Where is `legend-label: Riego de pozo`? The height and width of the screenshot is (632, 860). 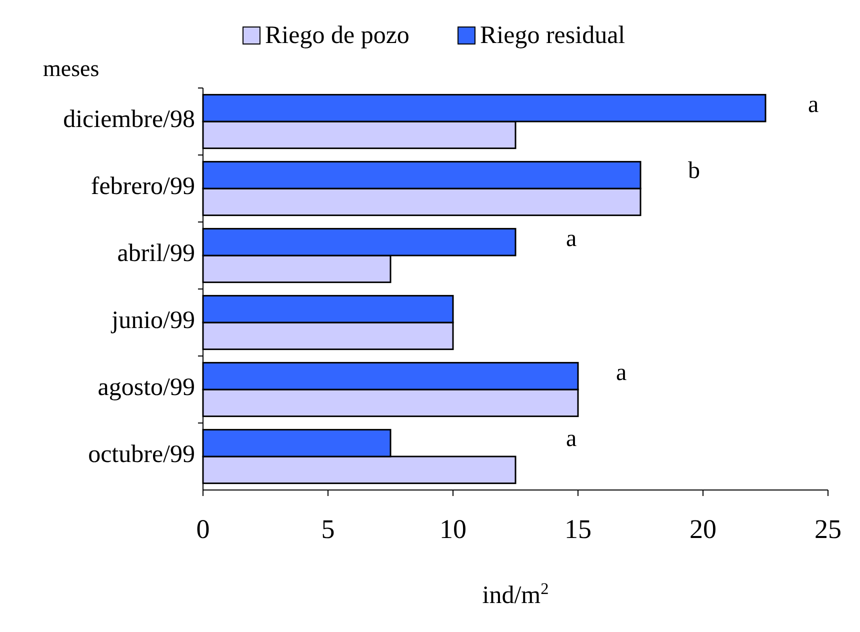 legend-label: Riego de pozo is located at coordinates (337, 35).